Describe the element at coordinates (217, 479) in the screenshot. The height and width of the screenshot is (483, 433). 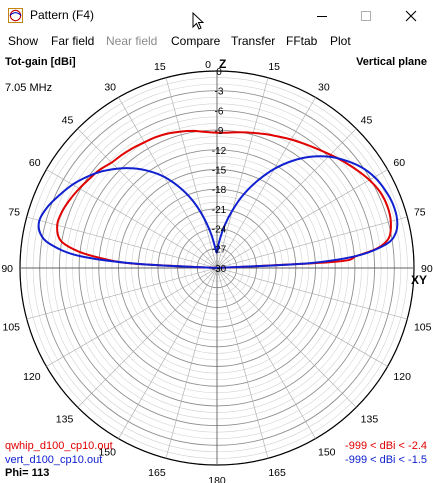
I see `angle-label-right: 180` at that location.